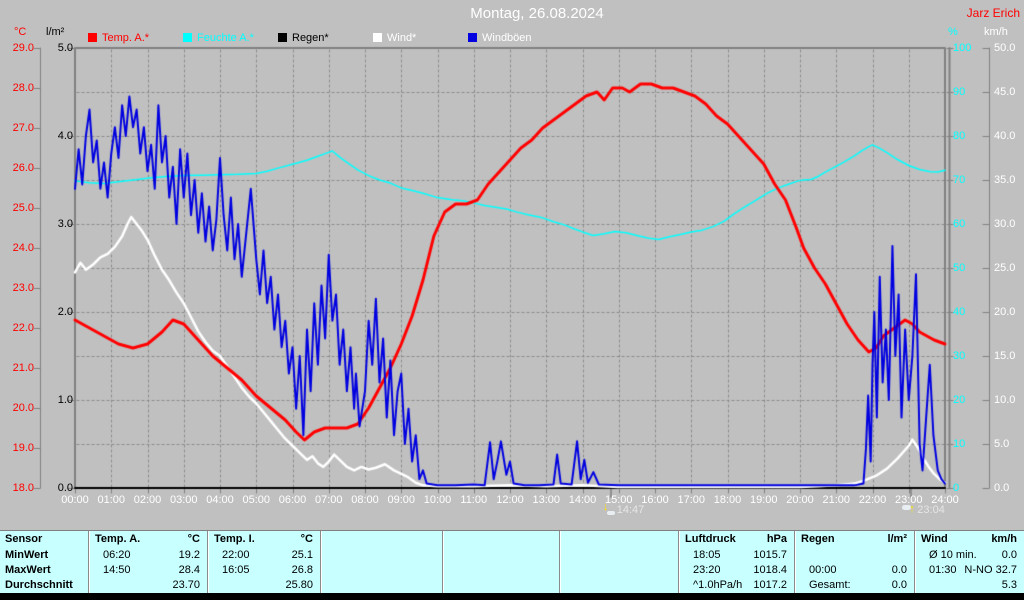 The width and height of the screenshot is (1024, 600). Describe the element at coordinates (1005, 312) in the screenshot. I see `wind-axis-tick-label: 20.0` at that location.